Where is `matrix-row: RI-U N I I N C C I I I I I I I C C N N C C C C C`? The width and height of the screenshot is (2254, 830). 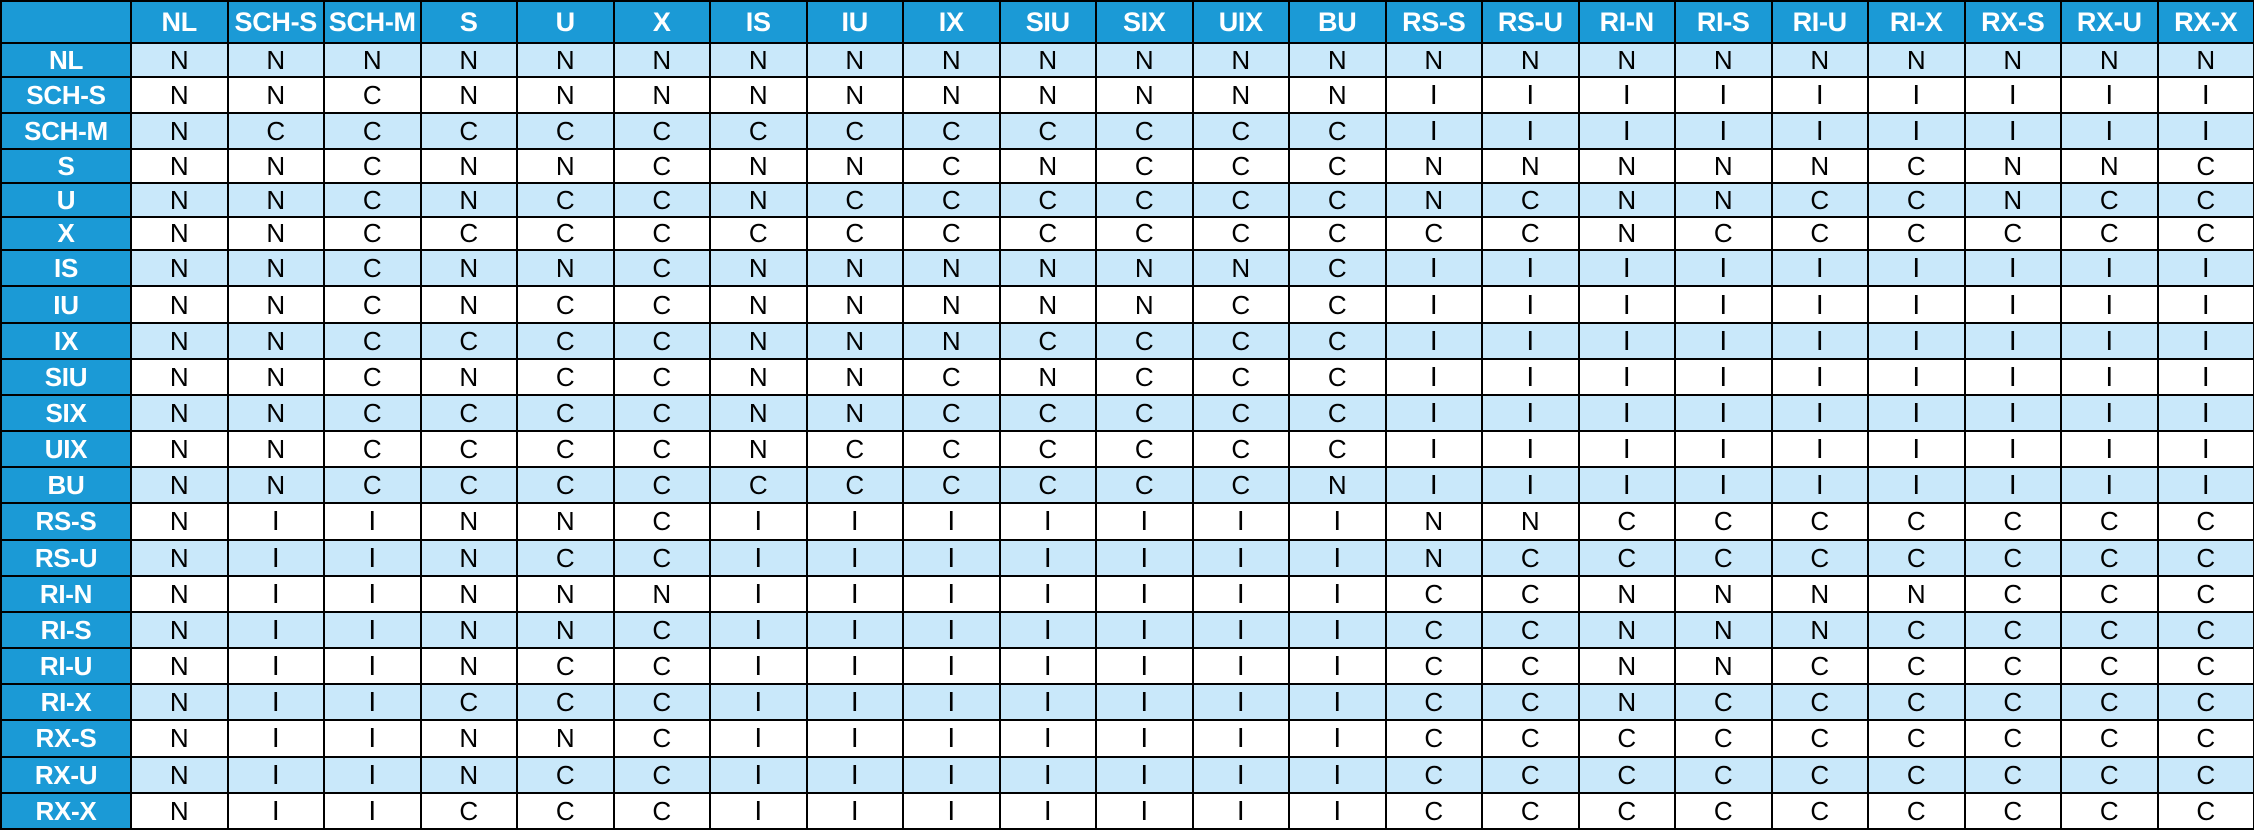 matrix-row: RI-U N I I N C C I I I I I I I C C N N C C C C C is located at coordinates (1127, 666).